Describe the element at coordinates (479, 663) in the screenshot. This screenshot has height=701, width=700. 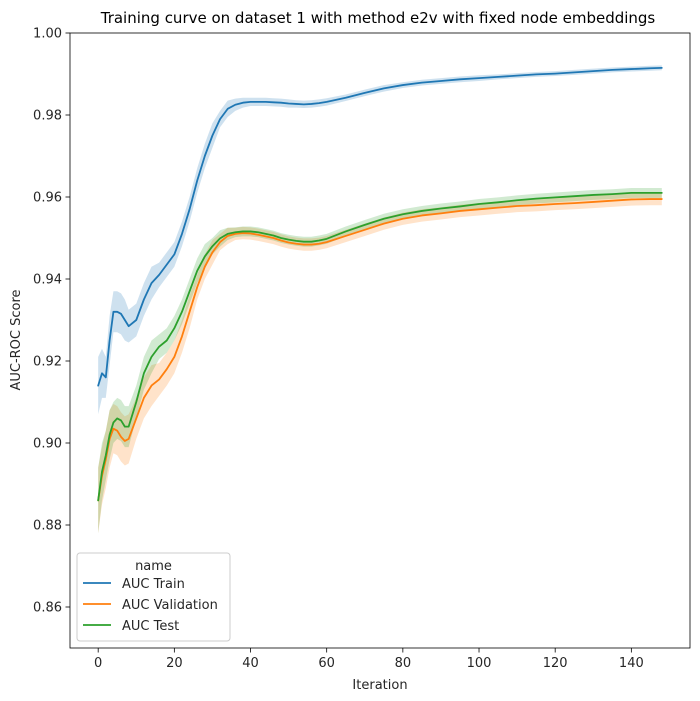
I see `x-tick-label: 100` at that location.